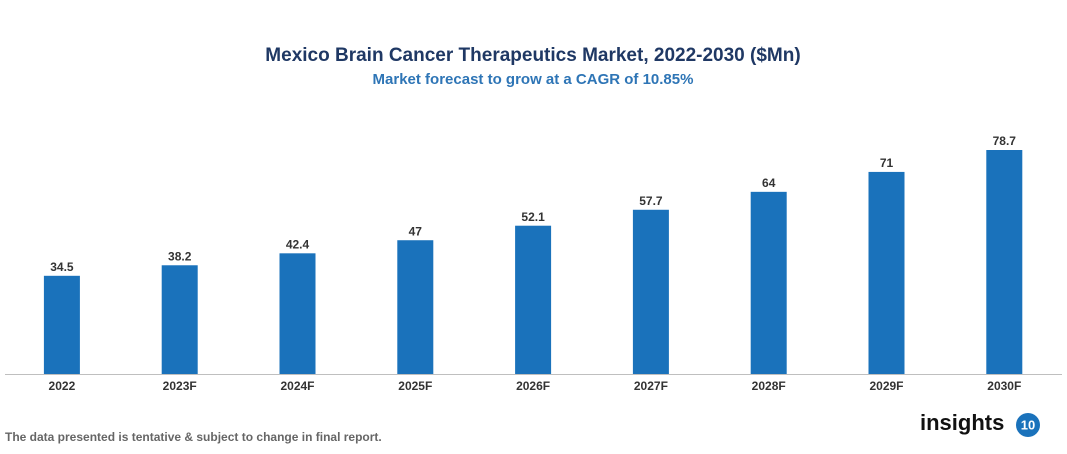  Describe the element at coordinates (962, 422) in the screenshot. I see `brand-logo: insights` at that location.